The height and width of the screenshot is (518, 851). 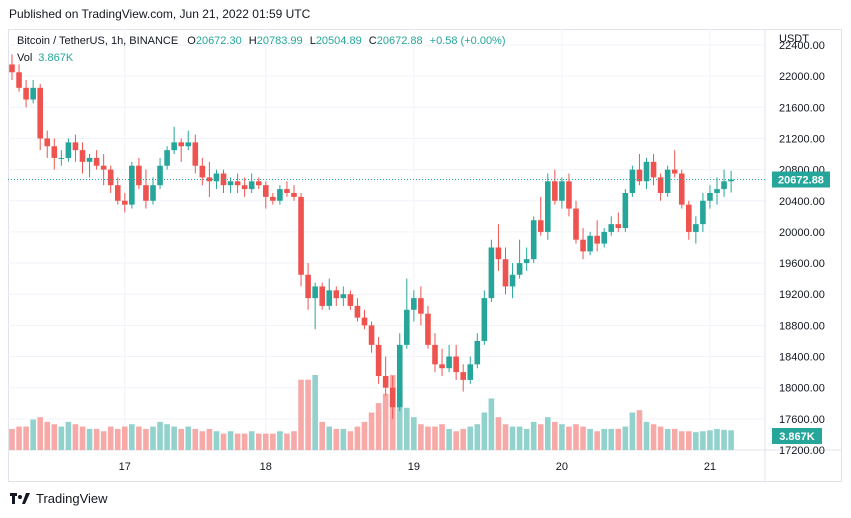 I want to click on tradingview-footer: TradingView, so click(x=59, y=498).